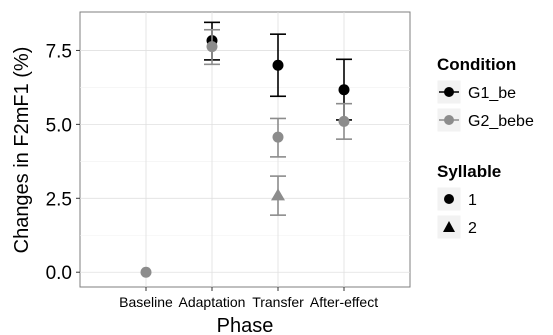 Image resolution: width=553 pixels, height=335 pixels. What do you see at coordinates (485, 106) in the screenshot?
I see `legend-condition-entries: G1_be G2_bebe` at bounding box center [485, 106].